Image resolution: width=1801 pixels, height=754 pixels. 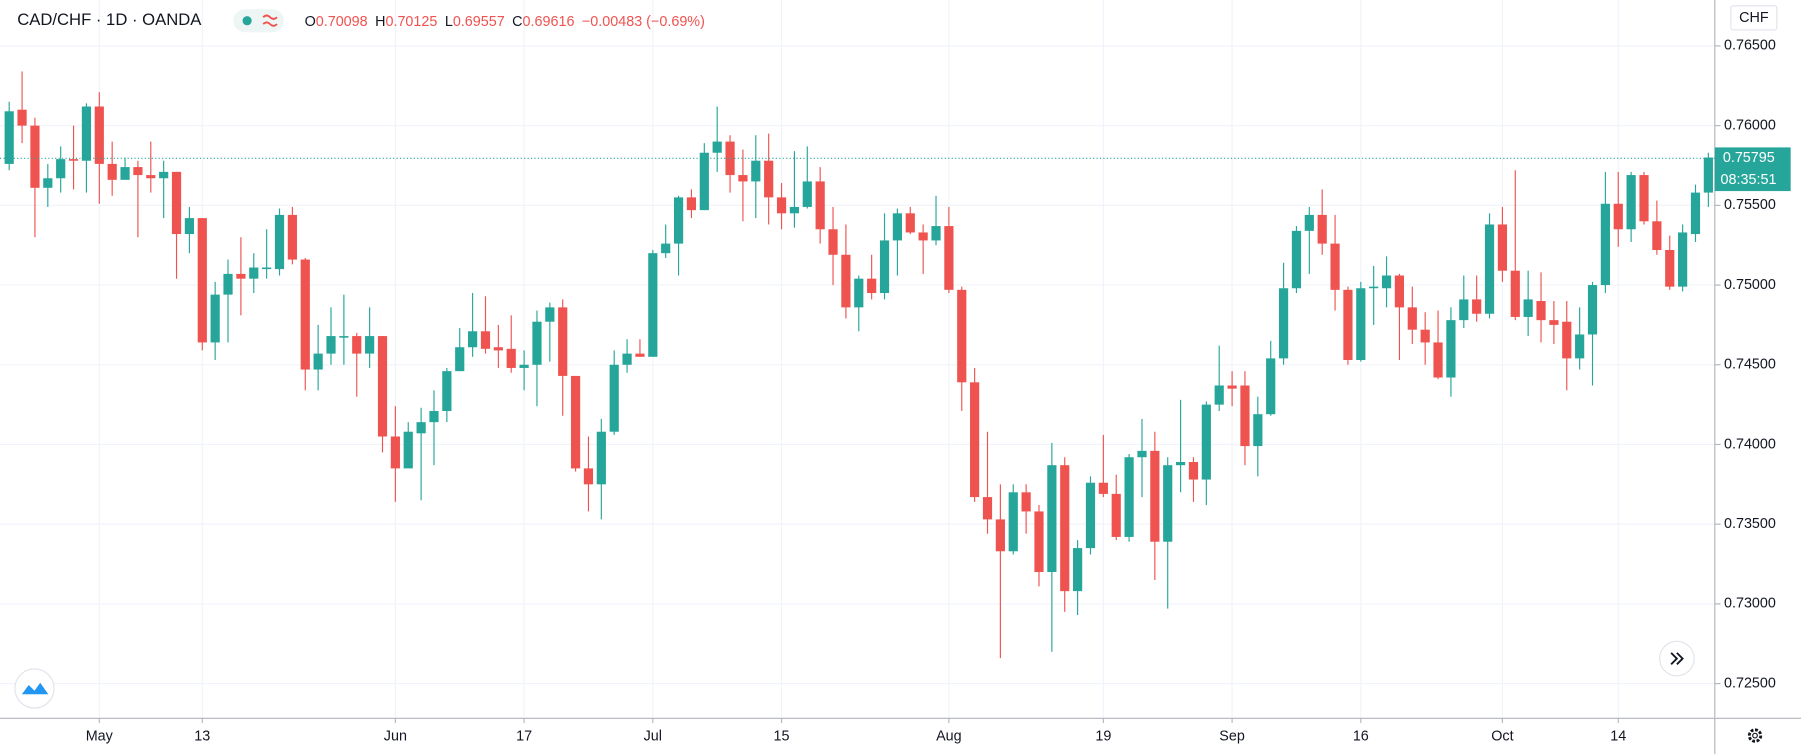 I want to click on logo-button, so click(x=34, y=688).